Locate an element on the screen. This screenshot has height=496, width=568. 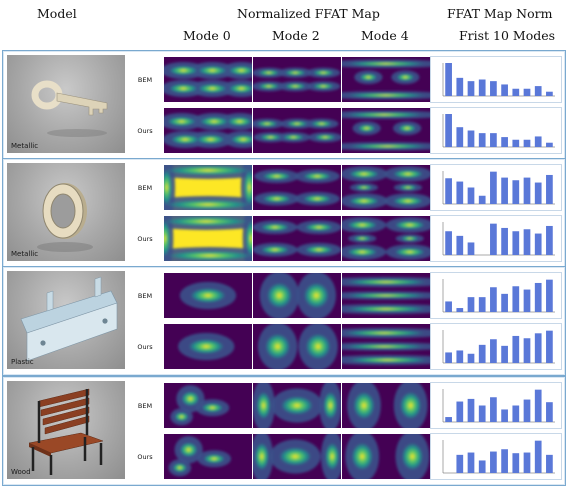
material-label: Wood is located at coordinates (21, 472).